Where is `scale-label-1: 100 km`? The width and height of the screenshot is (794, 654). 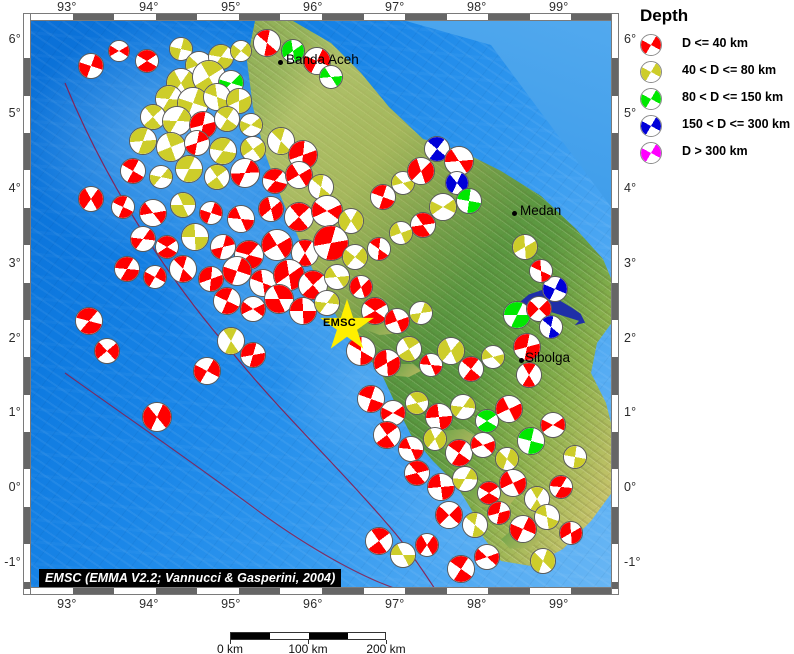 scale-label-1: 100 km is located at coordinates (308, 648).